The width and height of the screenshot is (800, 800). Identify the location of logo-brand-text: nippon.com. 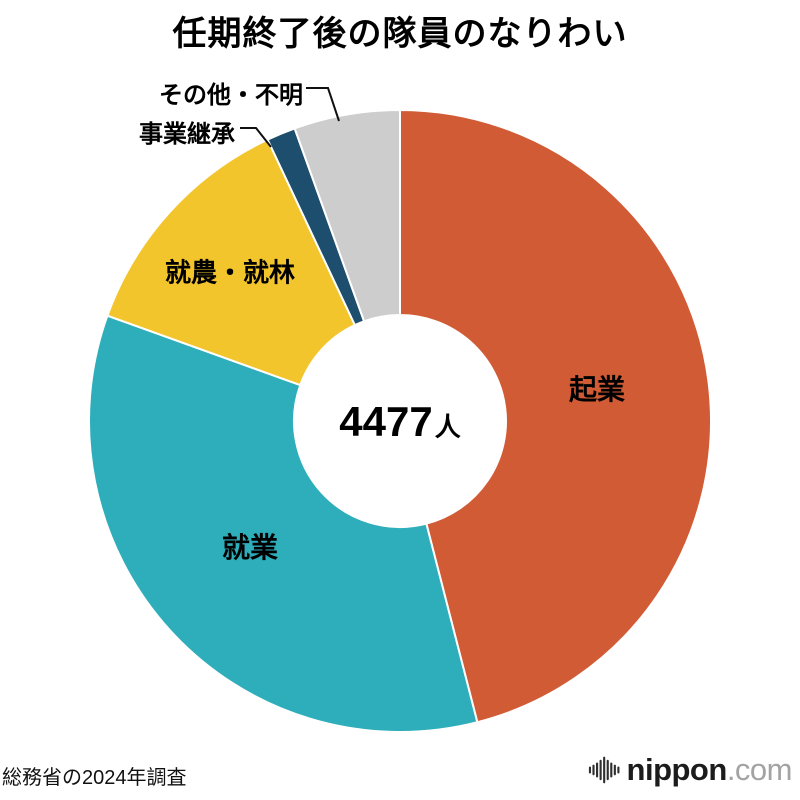
(709, 770).